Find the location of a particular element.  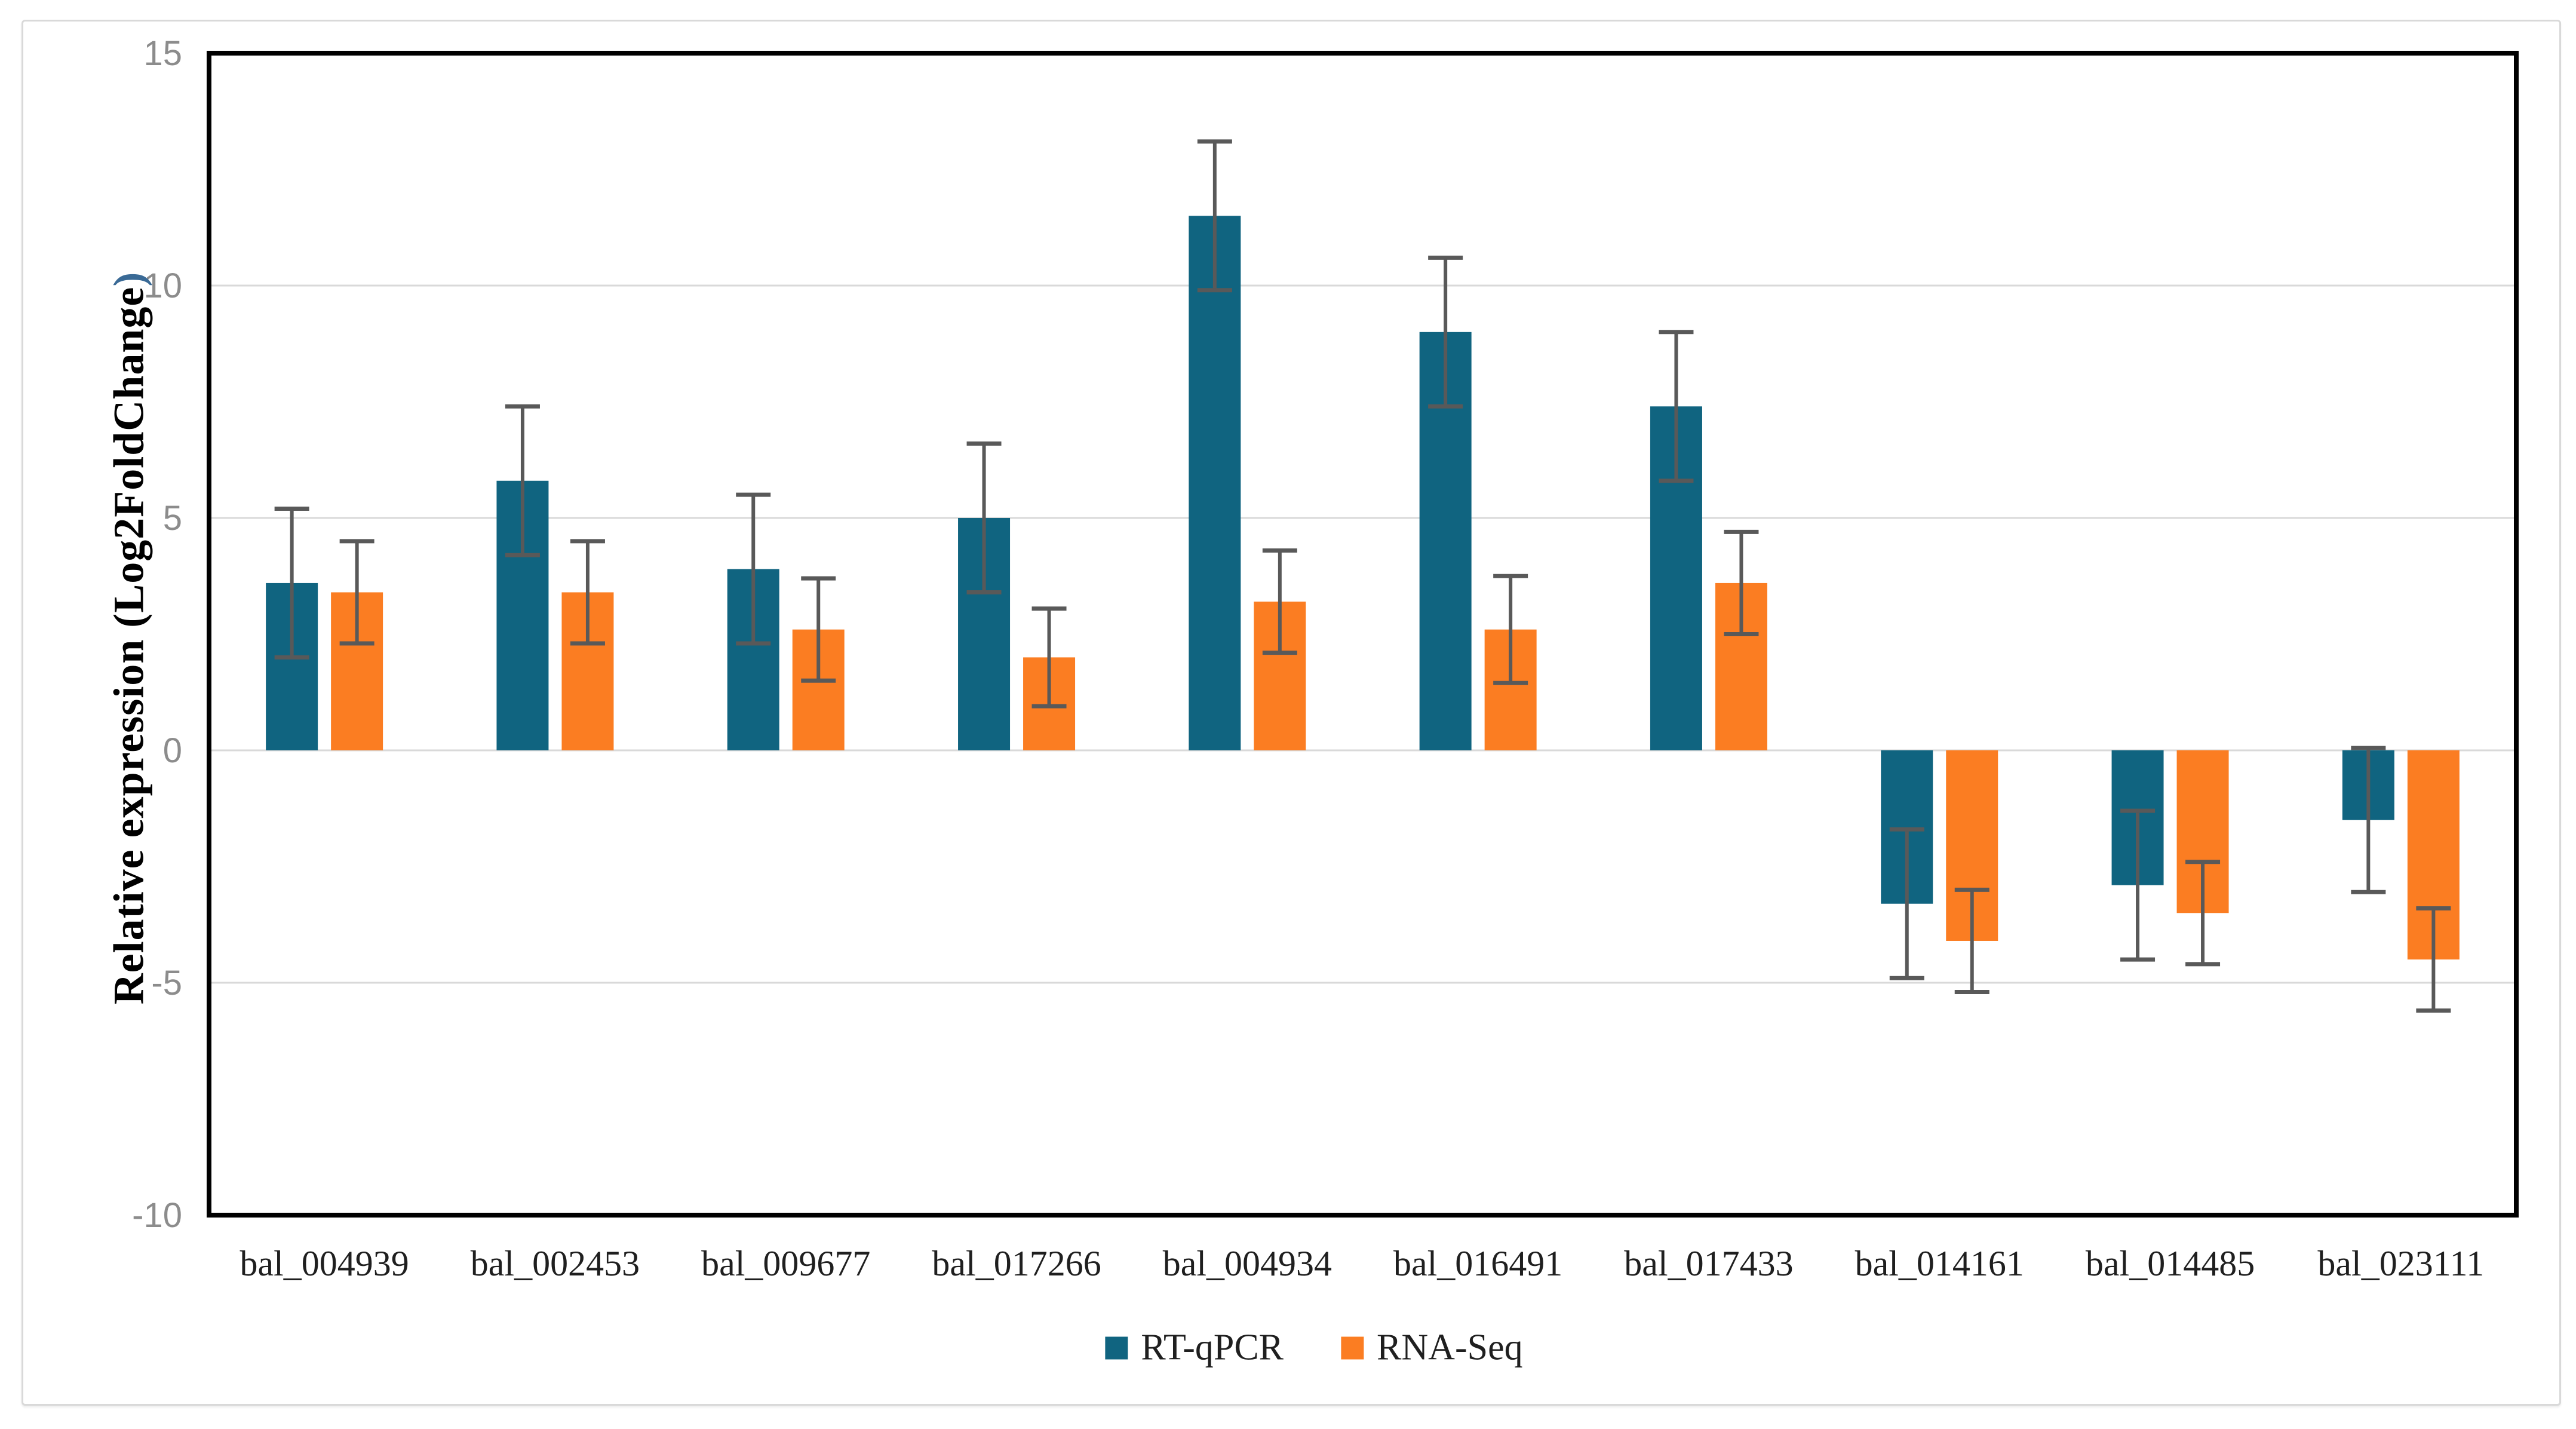

y-axis-title-text: Relative expression (Log2FoldChange is located at coordinates (129, 645).